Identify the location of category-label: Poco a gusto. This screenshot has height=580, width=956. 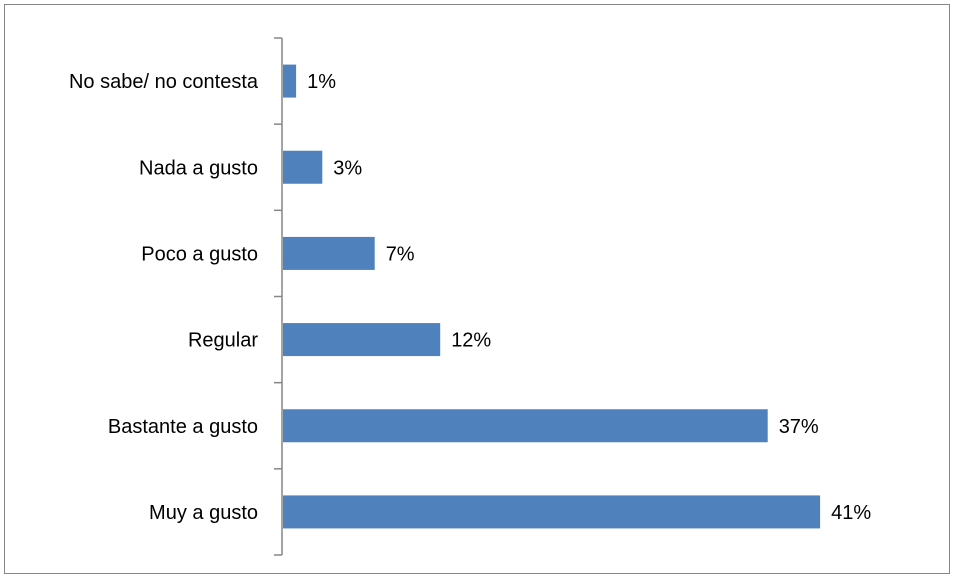
(199, 254).